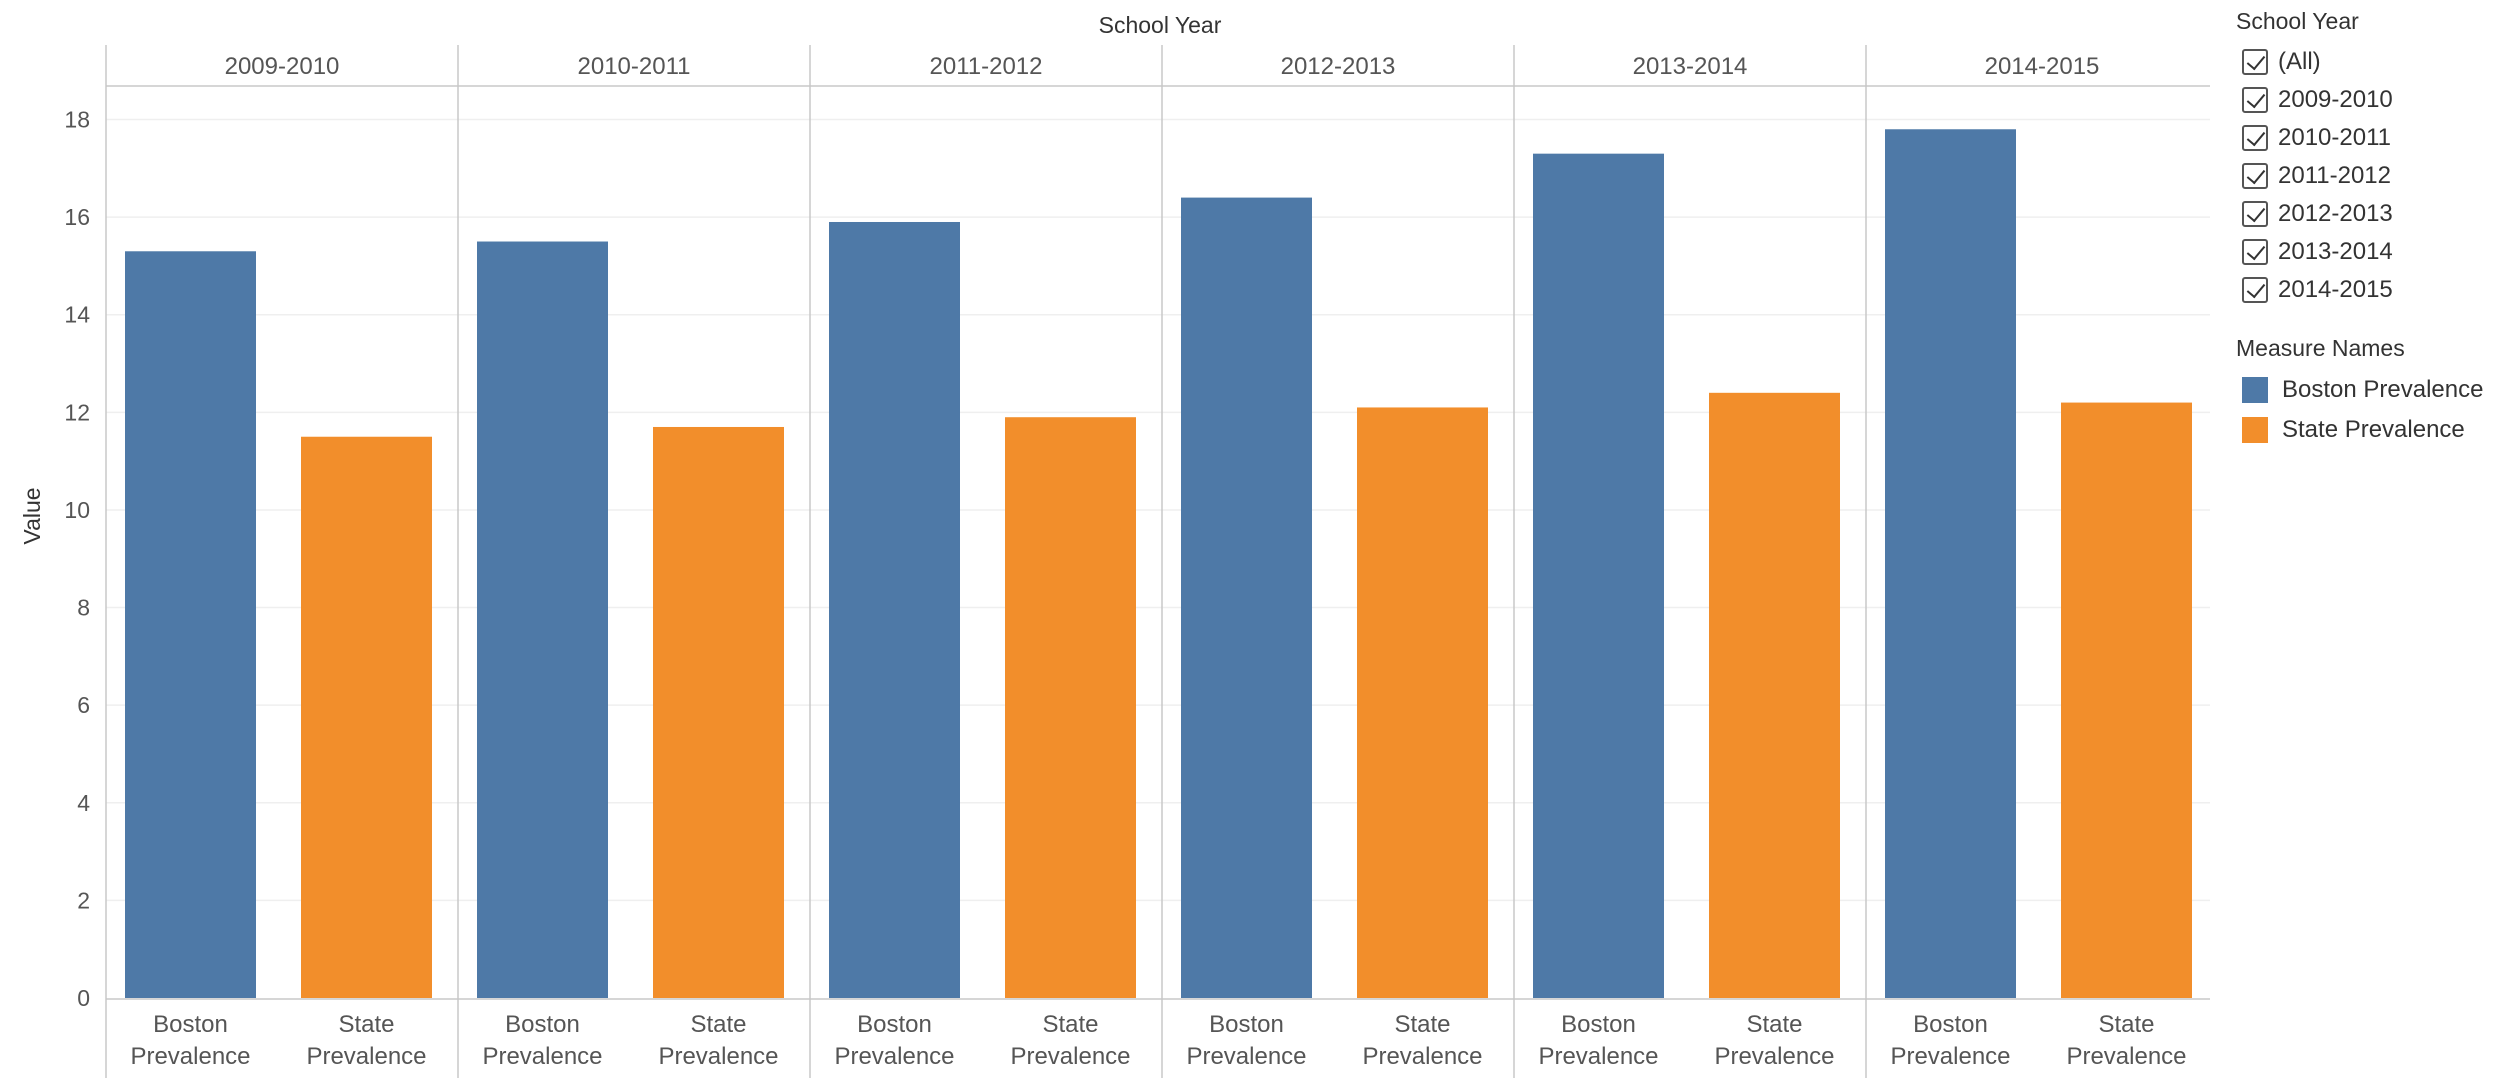 The width and height of the screenshot is (2508, 1084). I want to click on y-tick-label: 6, so click(83, 705).